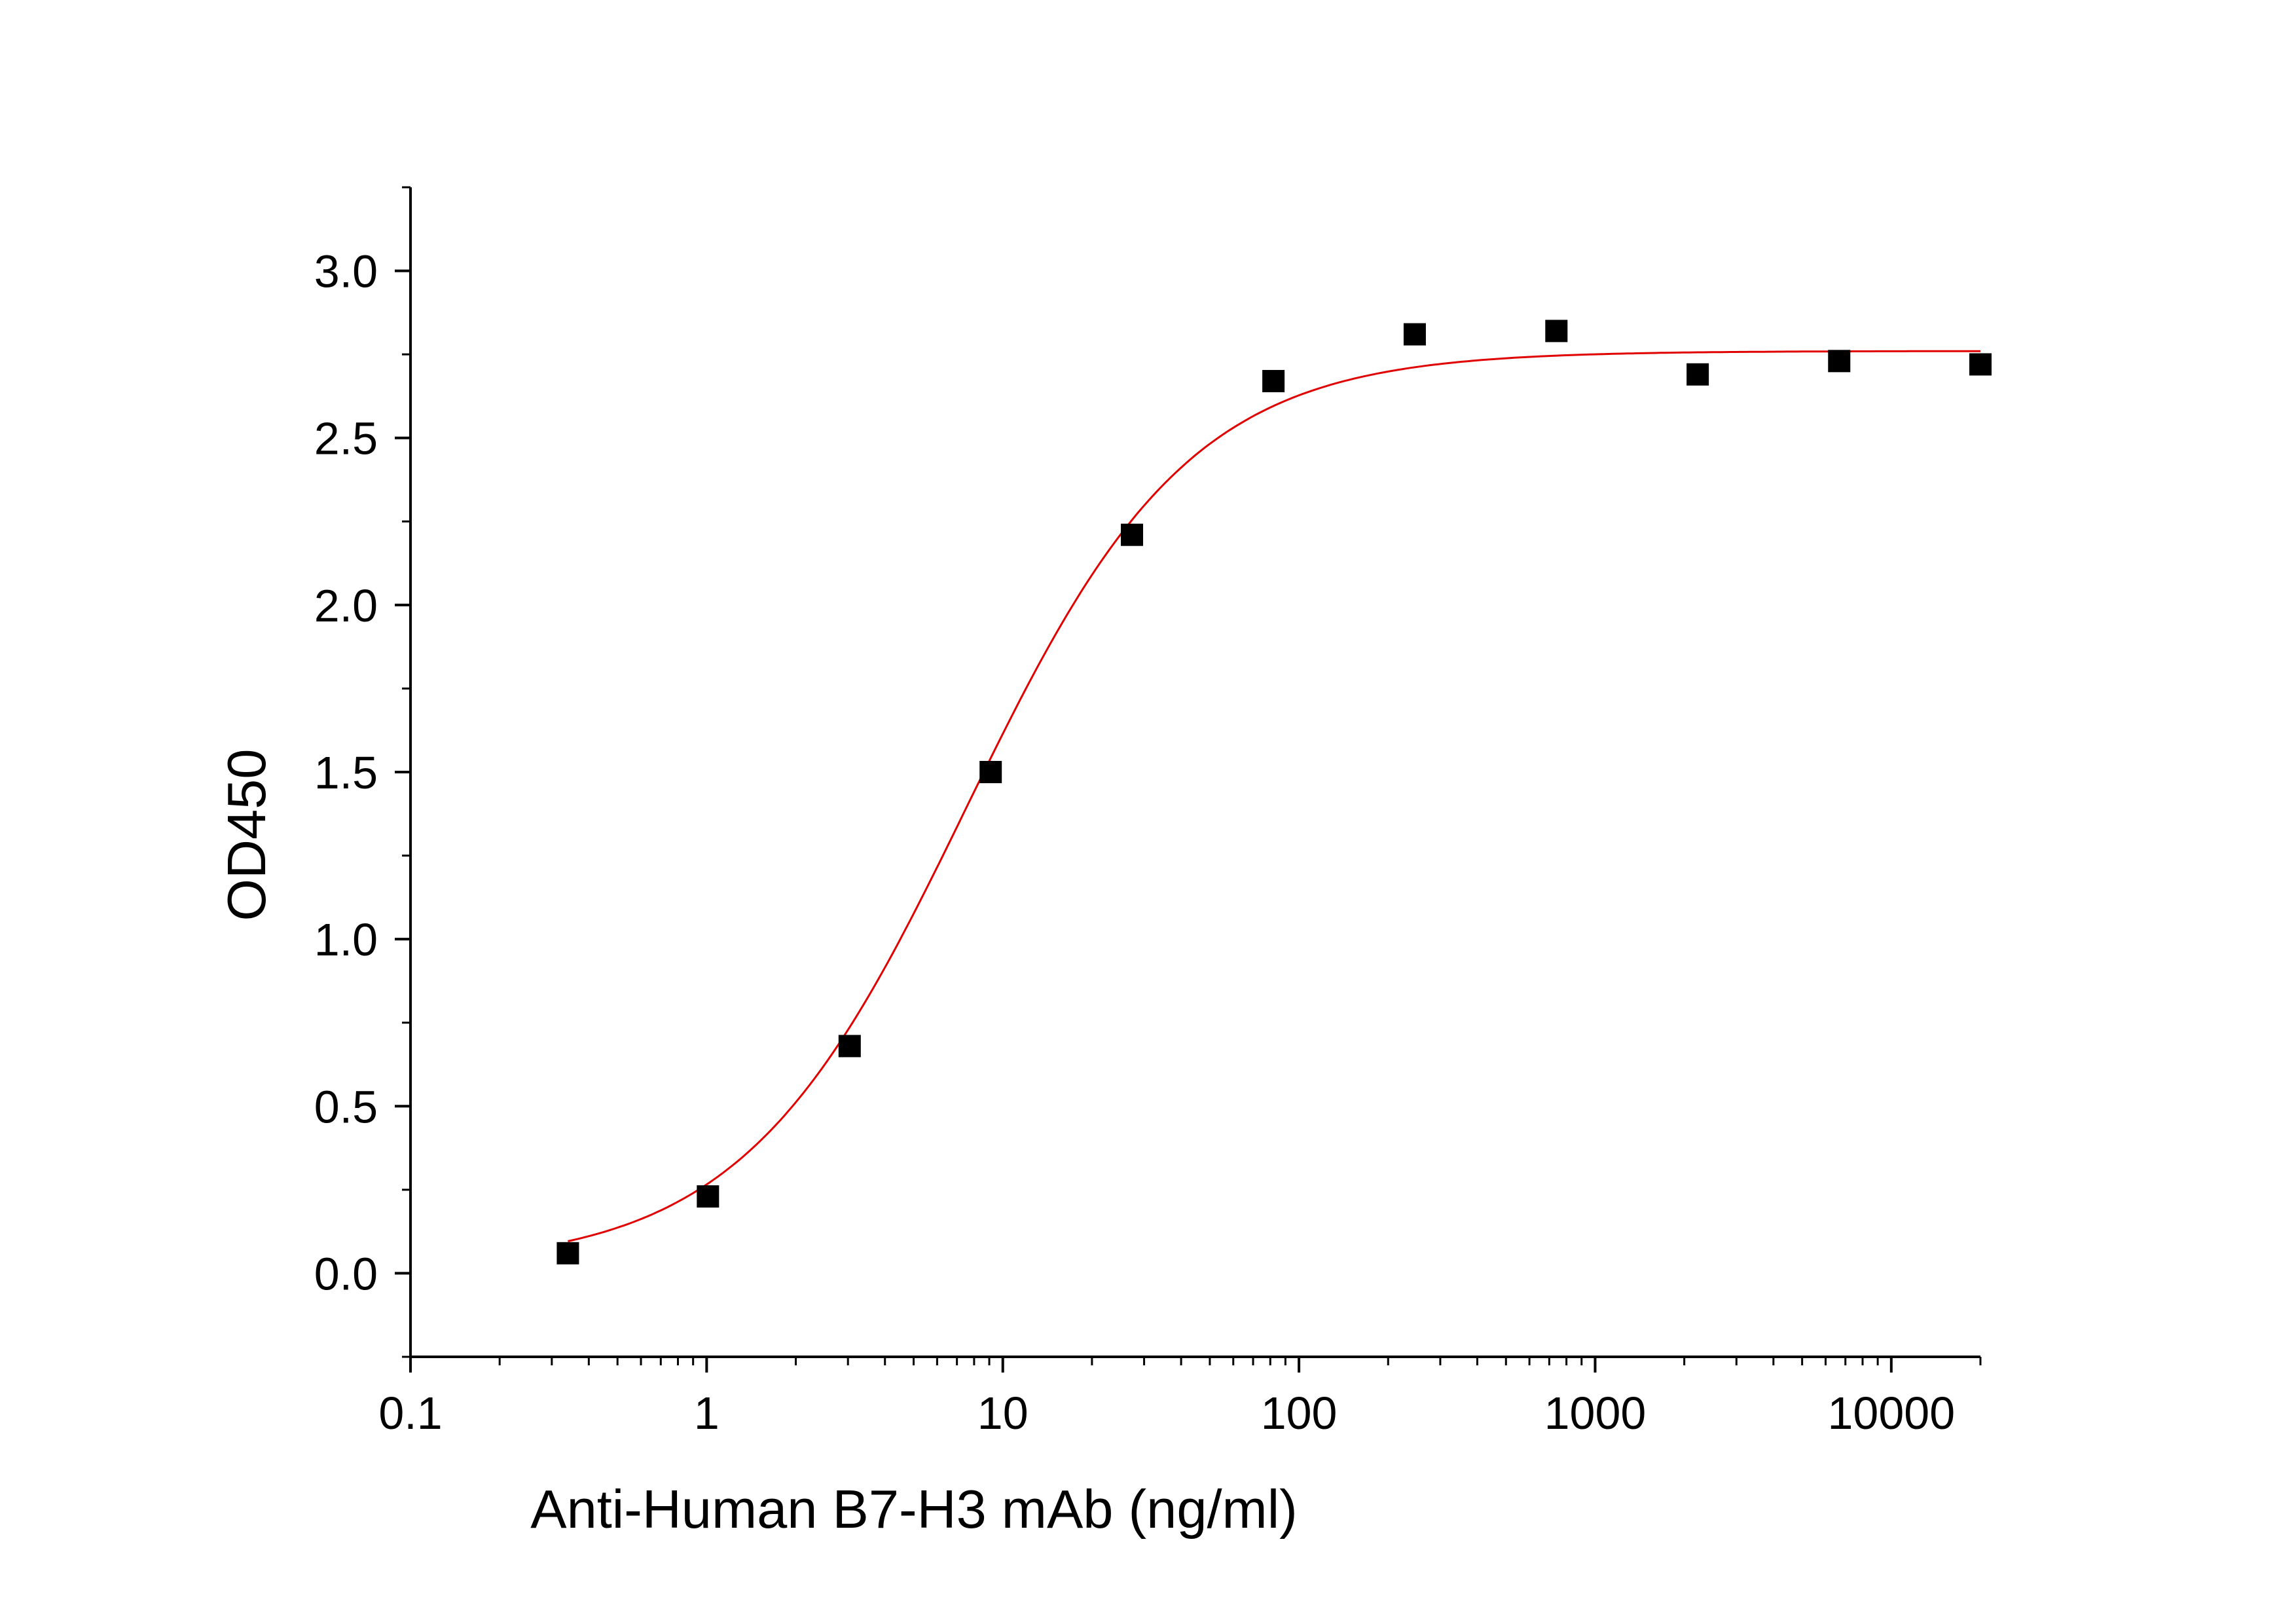 This screenshot has height=1624, width=2296. I want to click on x-tick-label: 10, so click(1003, 1413).